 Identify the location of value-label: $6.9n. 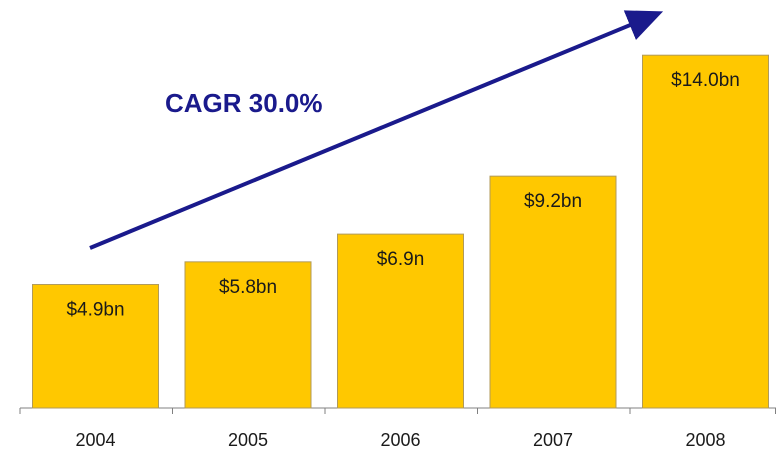
(401, 259).